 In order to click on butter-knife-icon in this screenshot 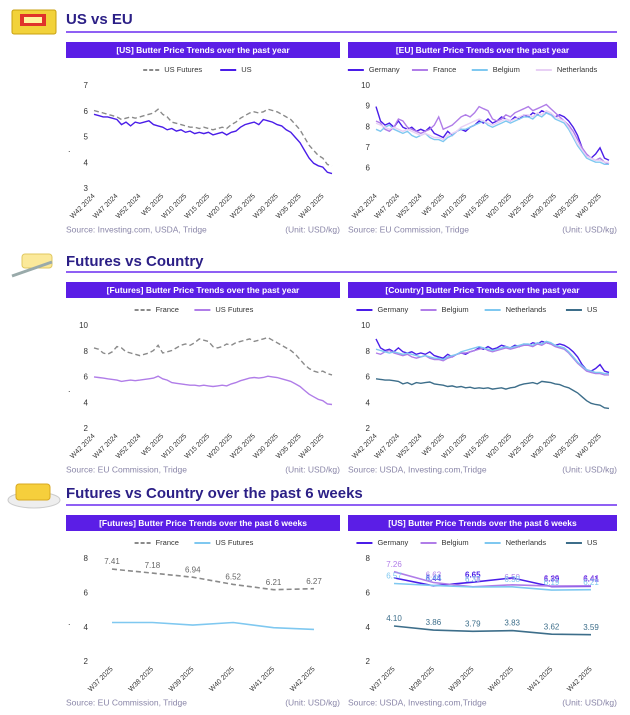, I will do `click(32, 265)`.